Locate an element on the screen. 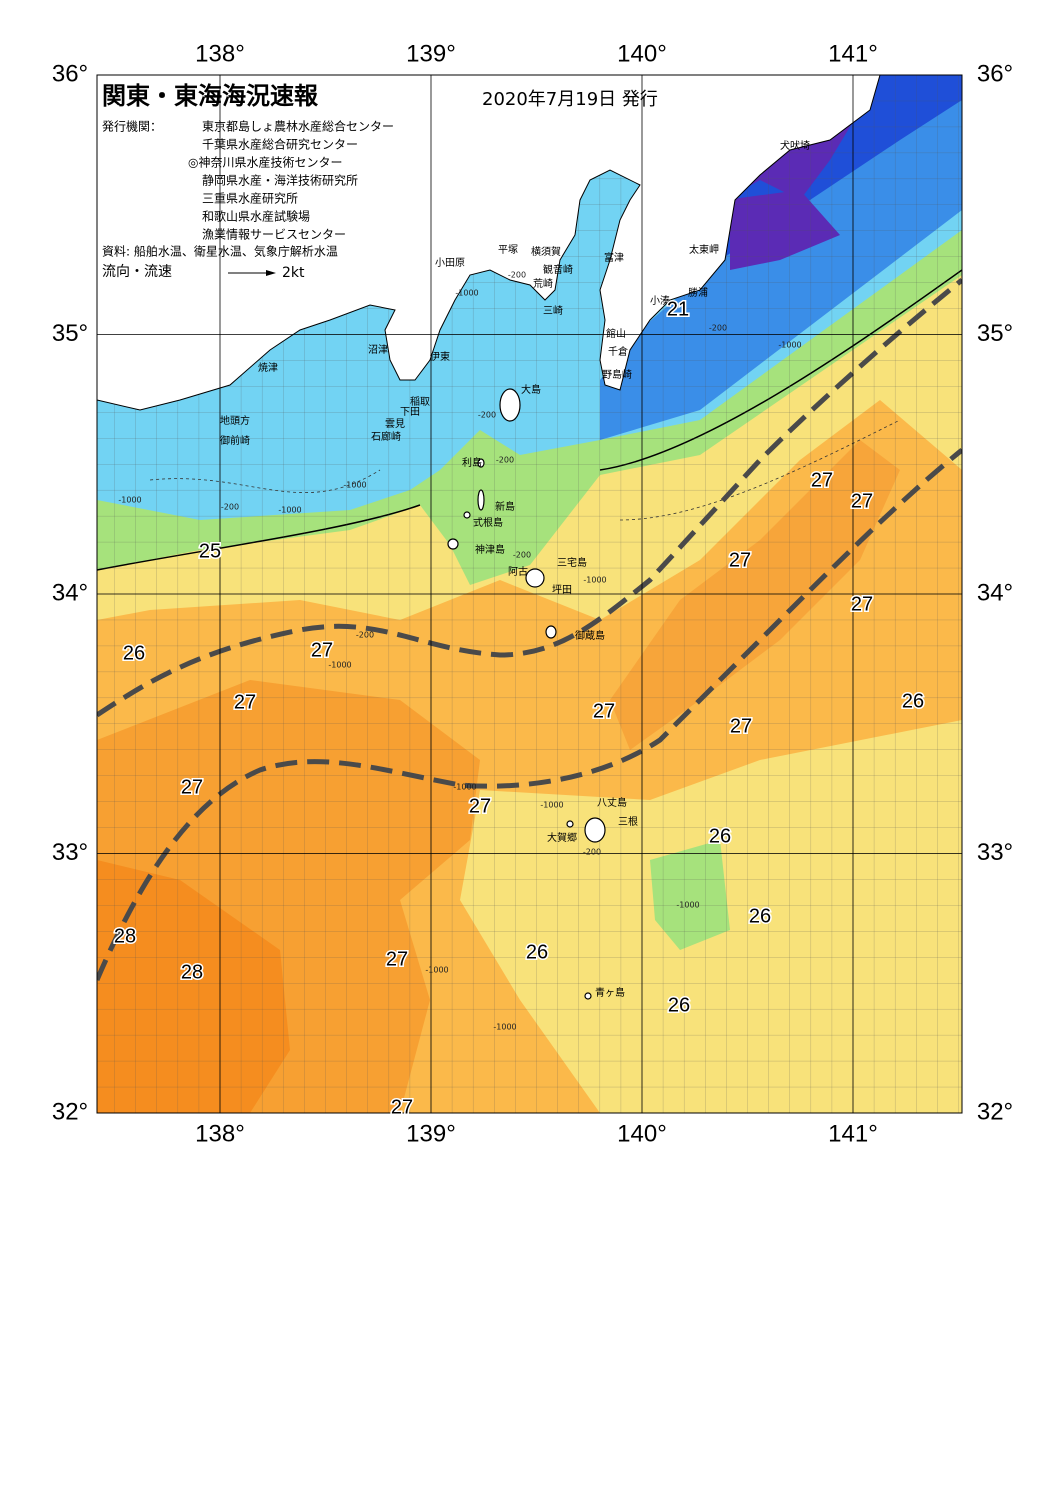 This screenshot has width=1064, height=1507. issue-date: 2020年7月19日 発行 is located at coordinates (570, 99).